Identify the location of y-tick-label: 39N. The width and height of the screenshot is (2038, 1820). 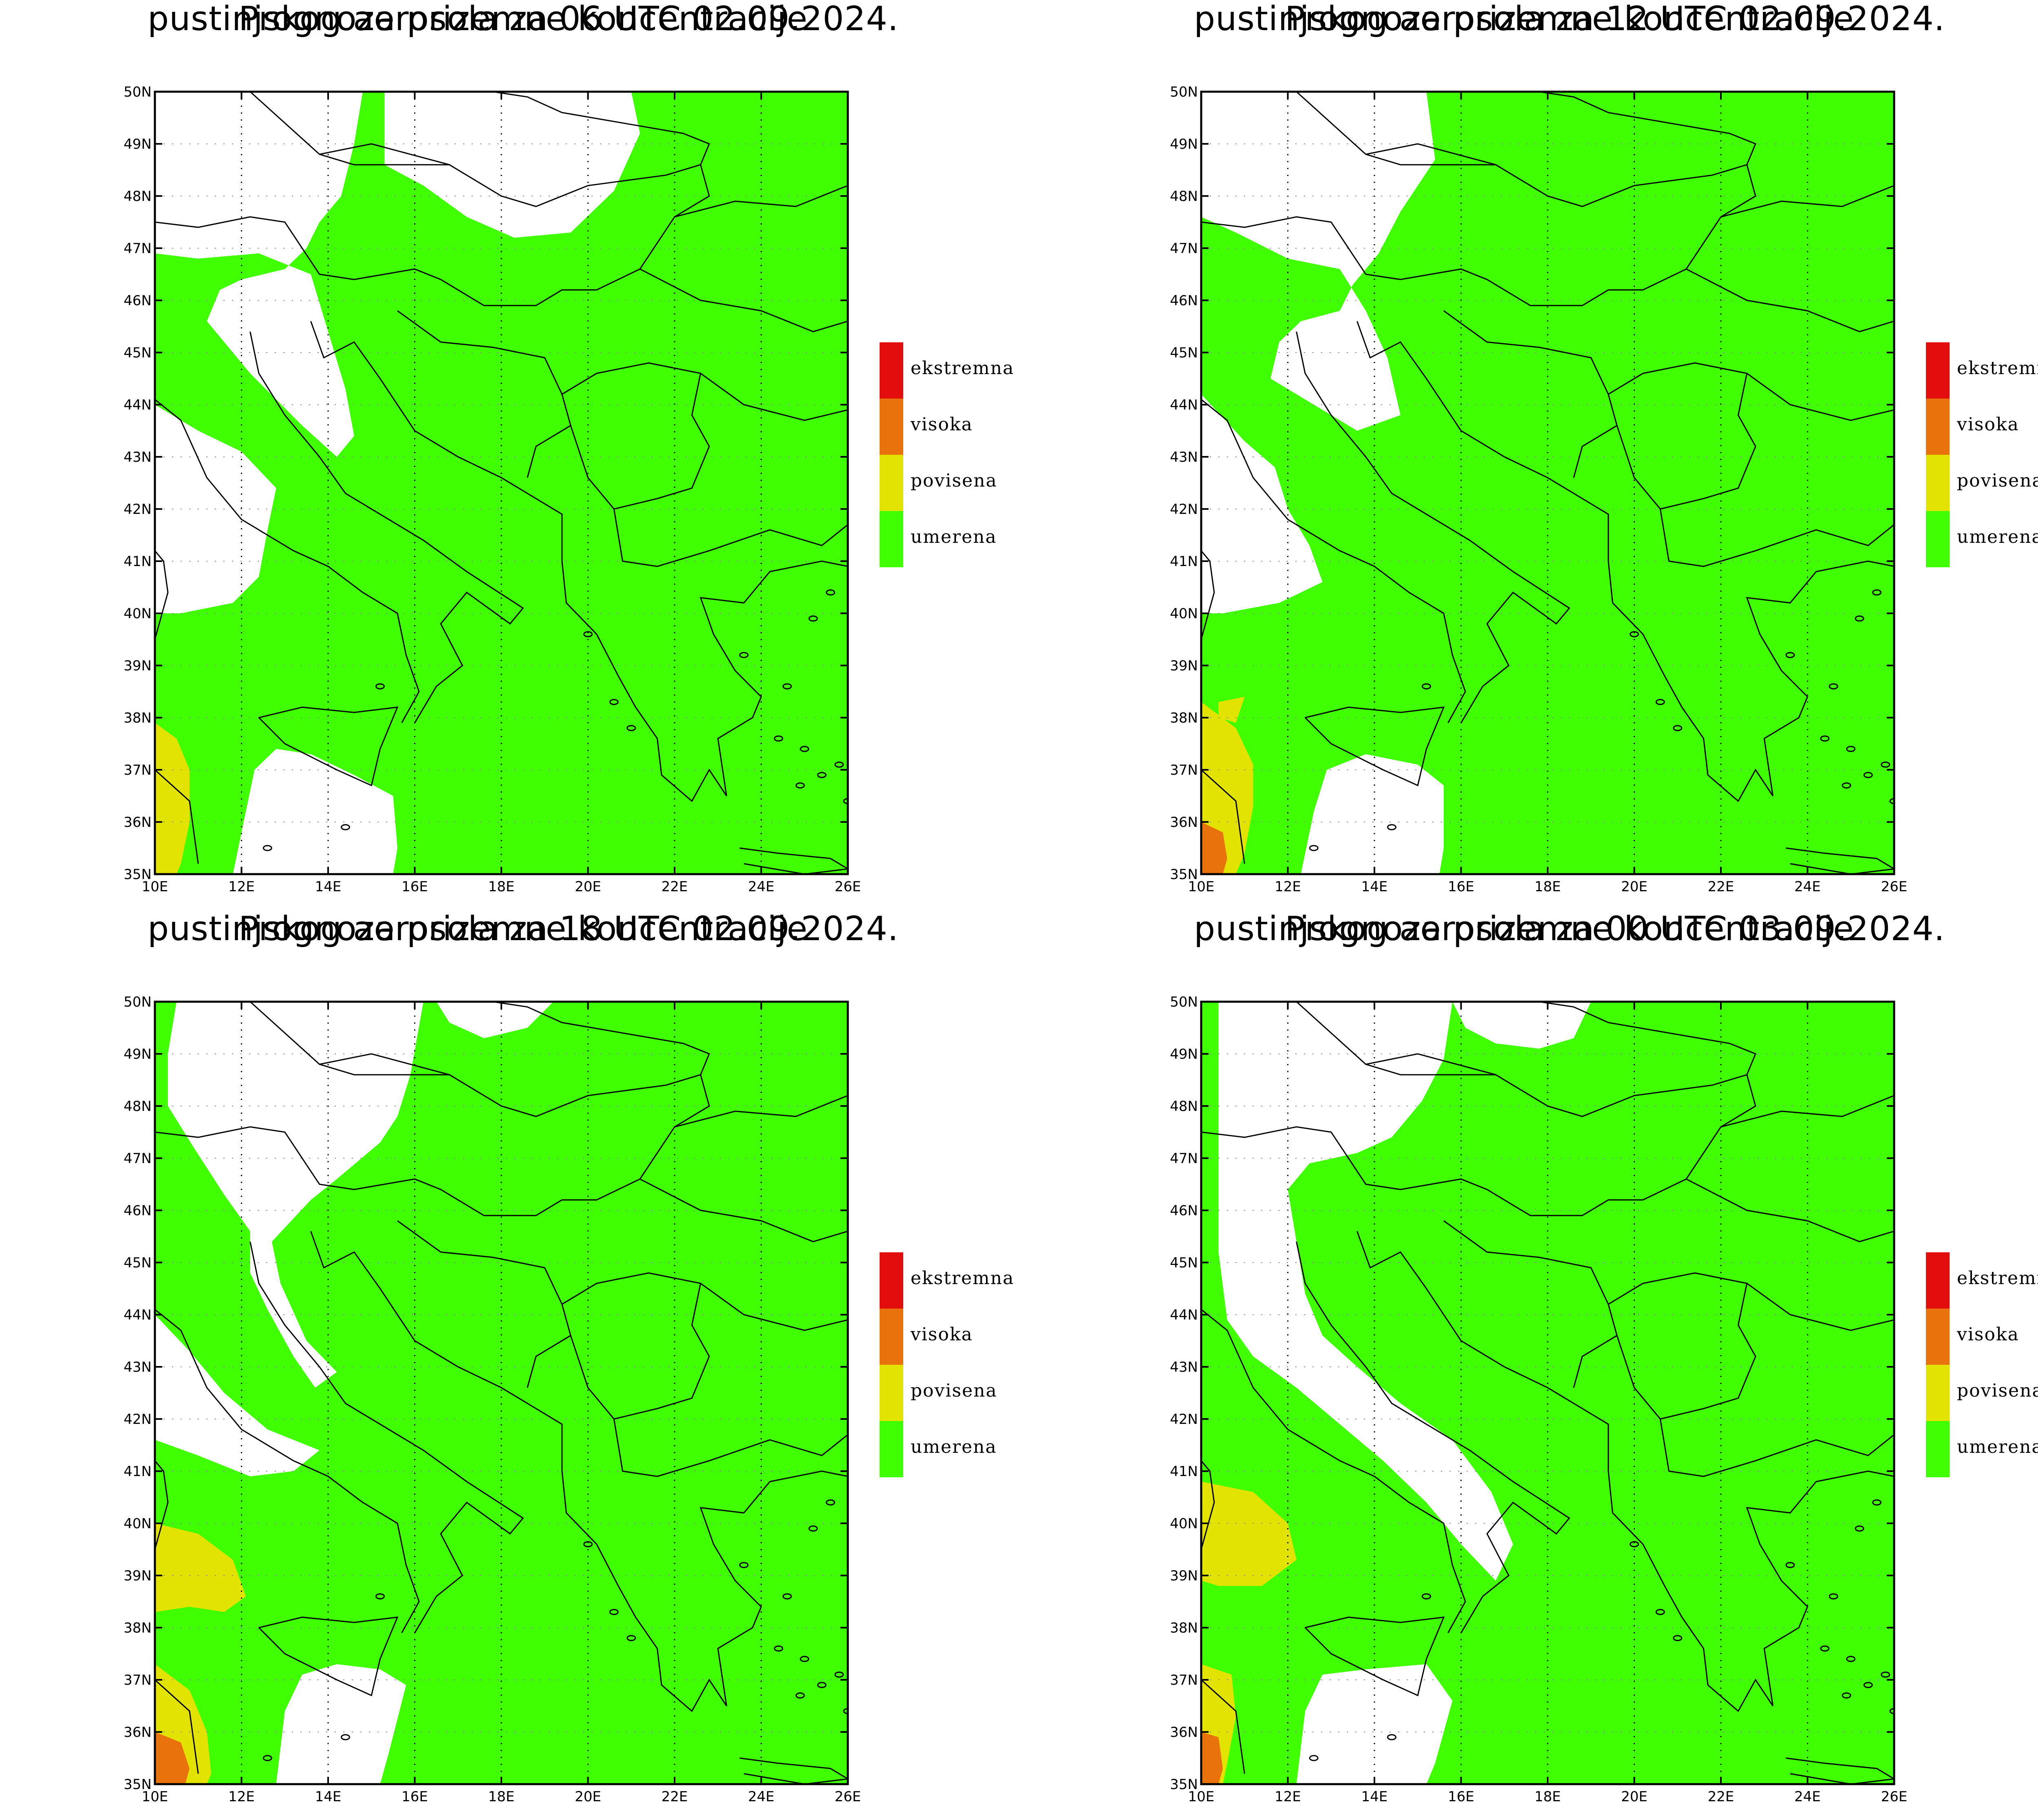
(1184, 666).